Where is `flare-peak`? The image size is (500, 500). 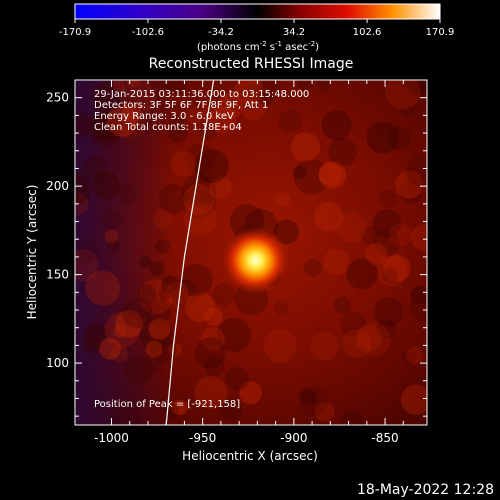
flare-peak is located at coordinates (255, 260).